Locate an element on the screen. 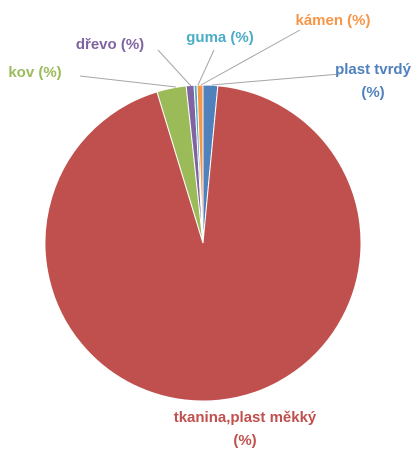  leader-lines is located at coordinates (210, 58).